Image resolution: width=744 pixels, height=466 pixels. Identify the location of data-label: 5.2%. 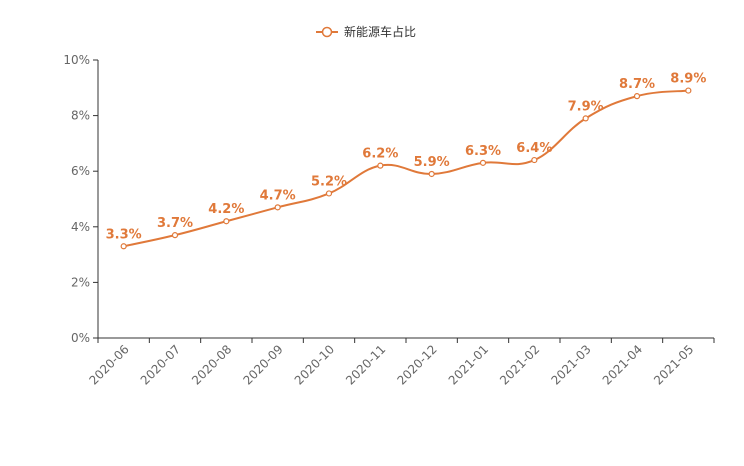
(329, 181).